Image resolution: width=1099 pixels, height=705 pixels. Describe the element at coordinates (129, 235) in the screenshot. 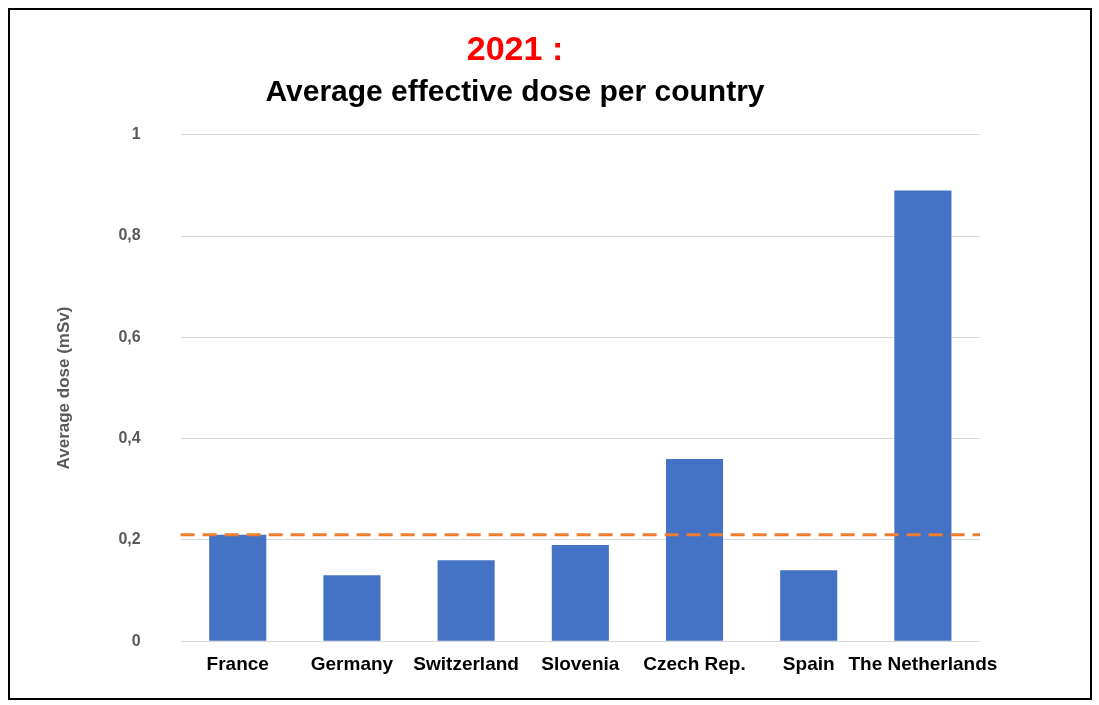

I see `y-tick-label: 0,8` at that location.